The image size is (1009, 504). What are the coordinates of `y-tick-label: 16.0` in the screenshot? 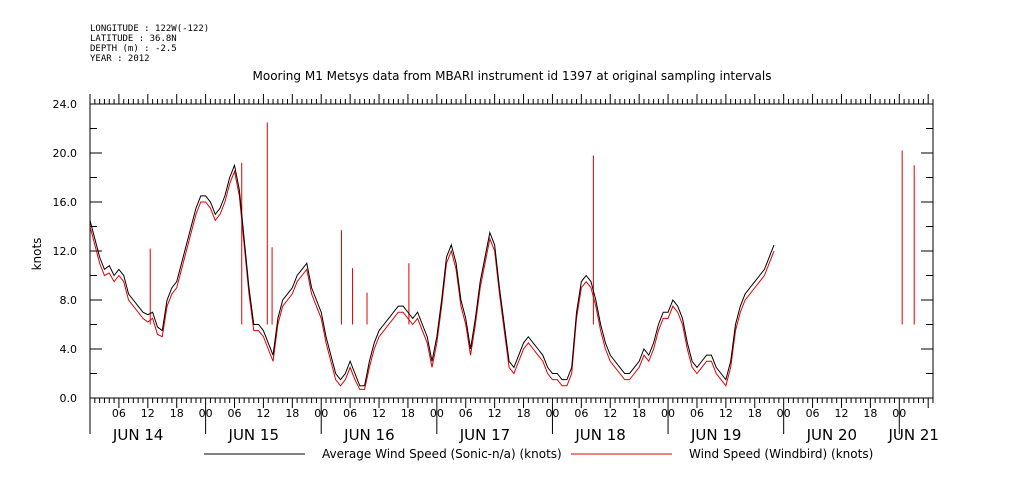 It's located at (65, 202).